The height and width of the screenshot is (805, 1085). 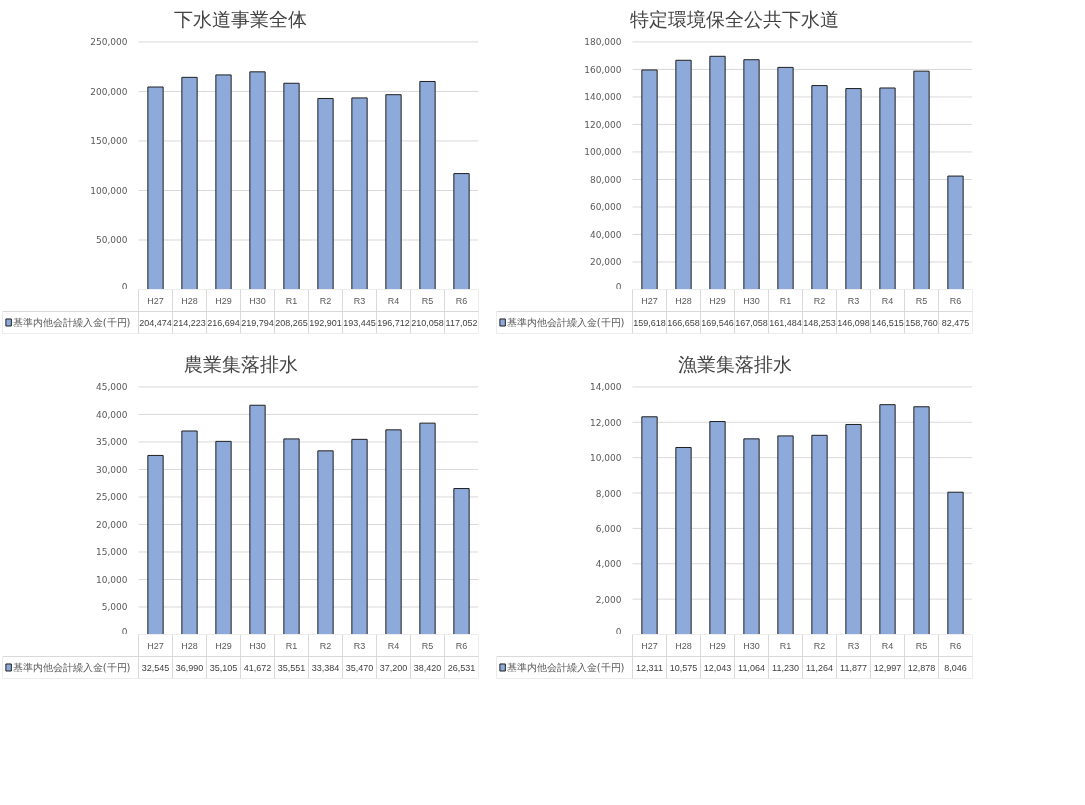 I want to click on data-label: 193,445, so click(x=359, y=322).